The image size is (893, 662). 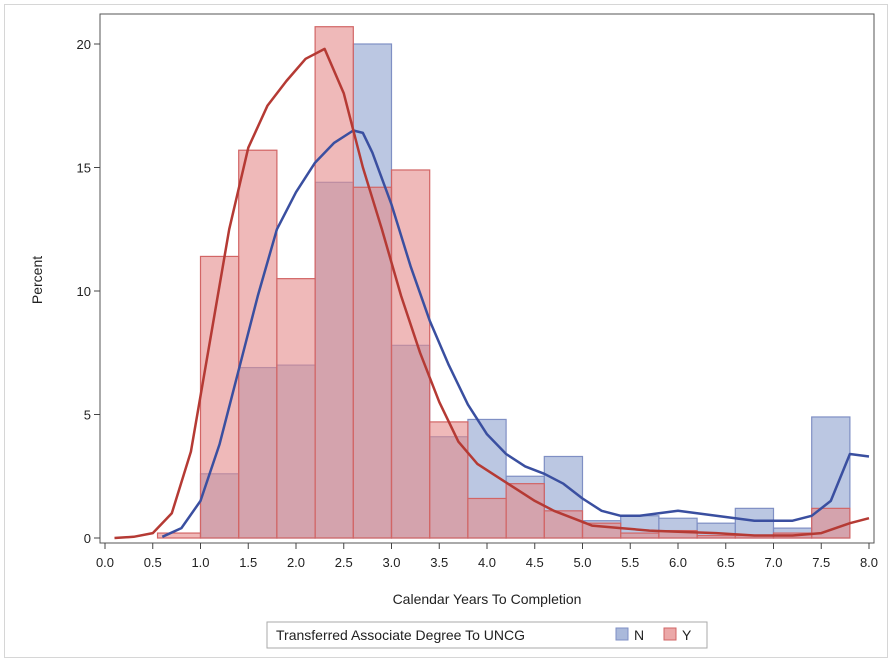 What do you see at coordinates (296, 562) in the screenshot?
I see `x-tick-label: 2.0` at bounding box center [296, 562].